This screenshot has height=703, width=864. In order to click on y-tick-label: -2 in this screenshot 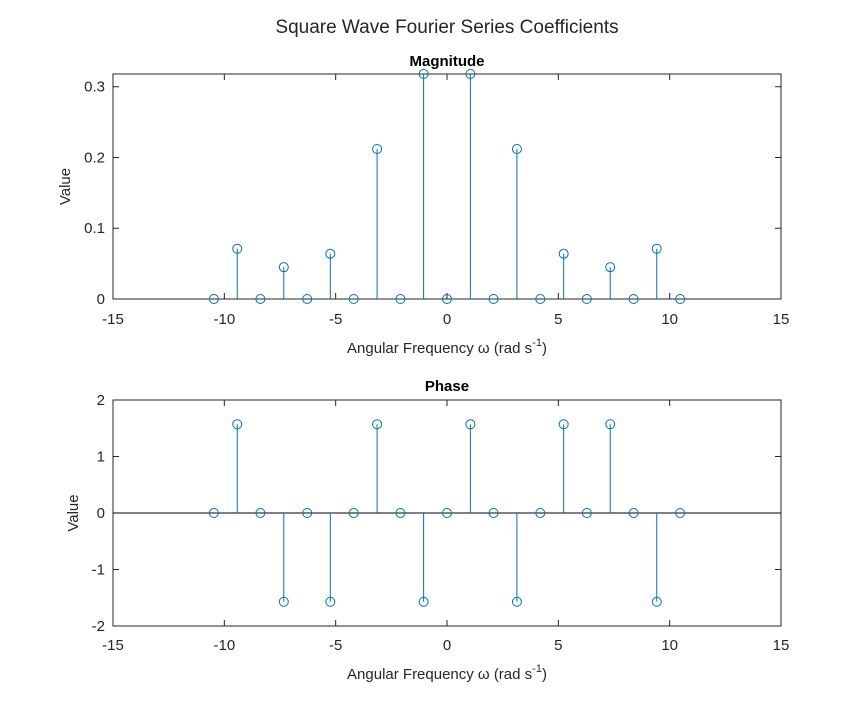, I will do `click(98, 626)`.